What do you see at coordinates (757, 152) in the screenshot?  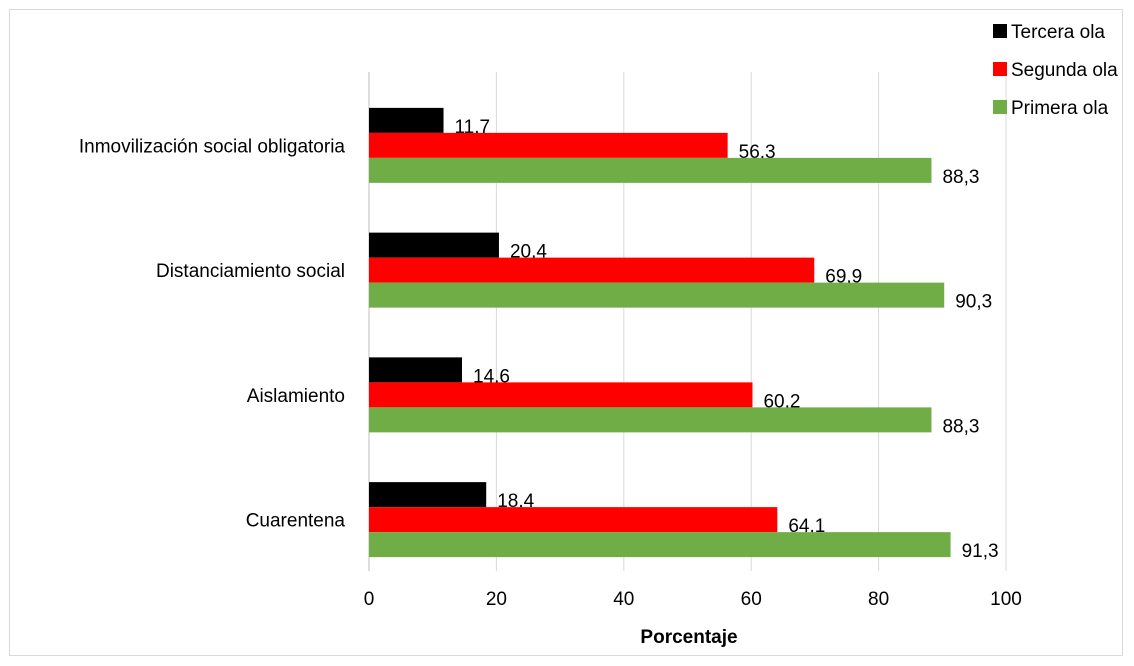 I see `data-label: 56,3` at bounding box center [757, 152].